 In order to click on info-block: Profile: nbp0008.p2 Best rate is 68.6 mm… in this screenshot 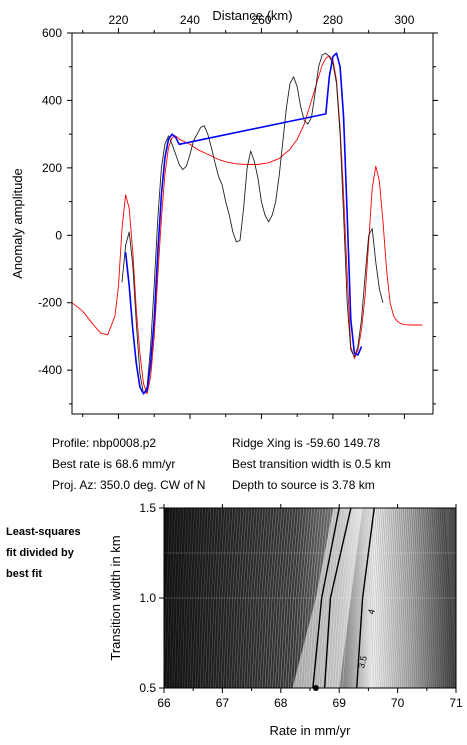, I will do `click(221, 464)`.